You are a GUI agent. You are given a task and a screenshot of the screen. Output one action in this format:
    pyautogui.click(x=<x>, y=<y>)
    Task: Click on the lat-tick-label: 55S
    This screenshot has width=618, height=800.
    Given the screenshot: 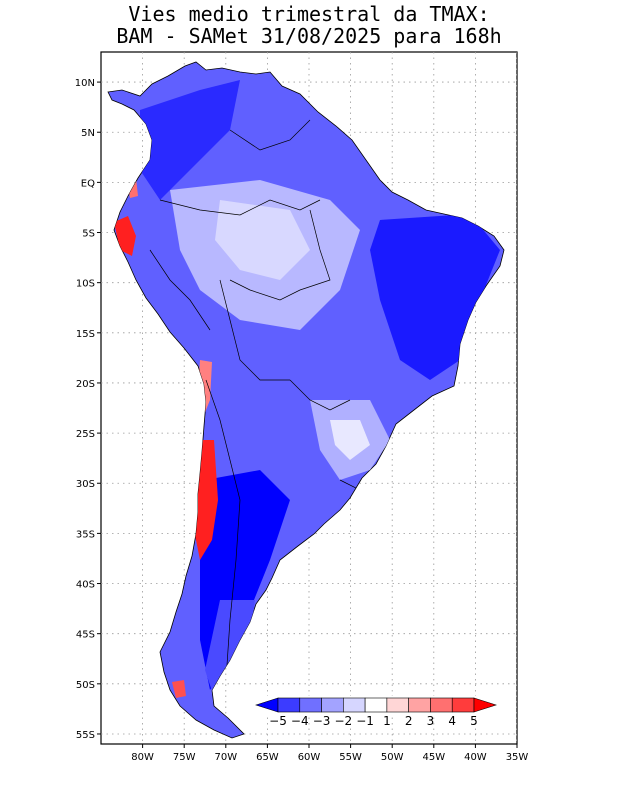 What is the action you would take?
    pyautogui.click(x=85, y=735)
    